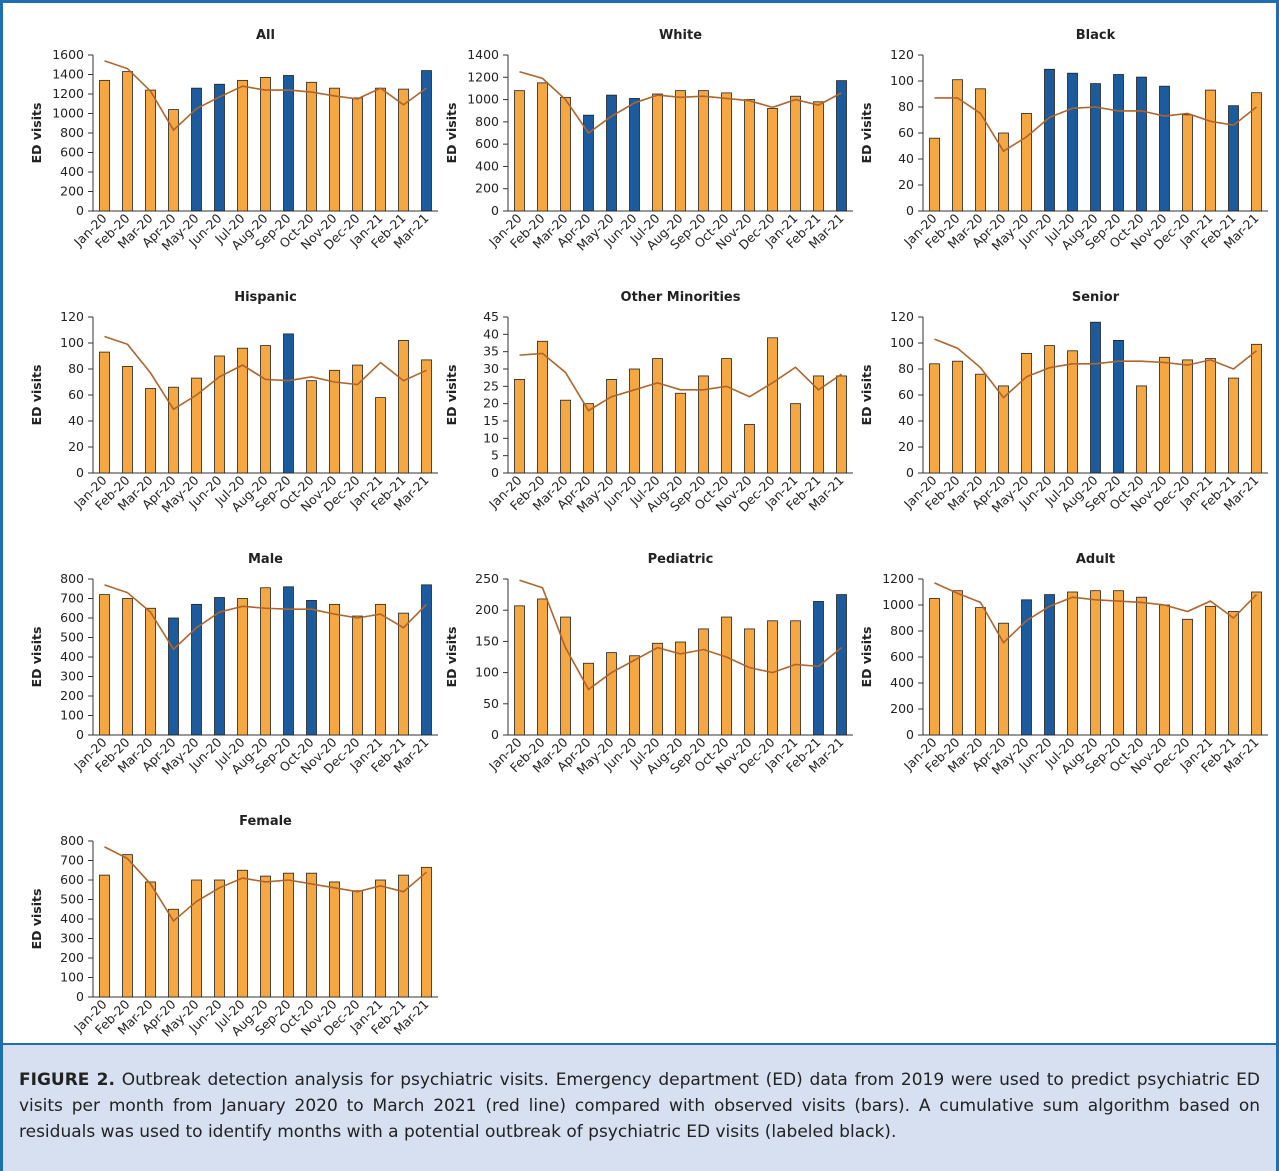  Describe the element at coordinates (491, 703) in the screenshot. I see `y-tick-label: 50` at that location.